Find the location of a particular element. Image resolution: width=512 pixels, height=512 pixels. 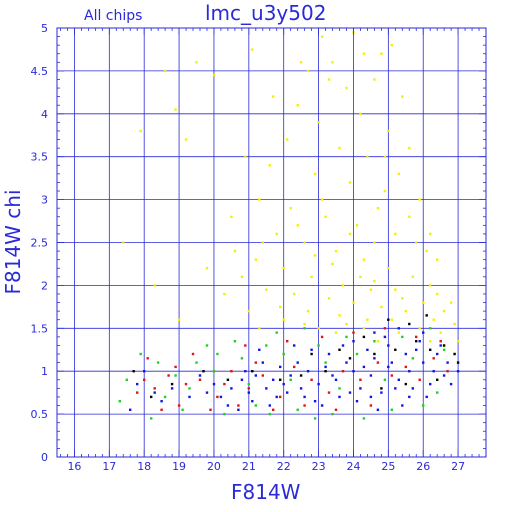

y-axis-title: F814W chi is located at coordinates (13, 241).